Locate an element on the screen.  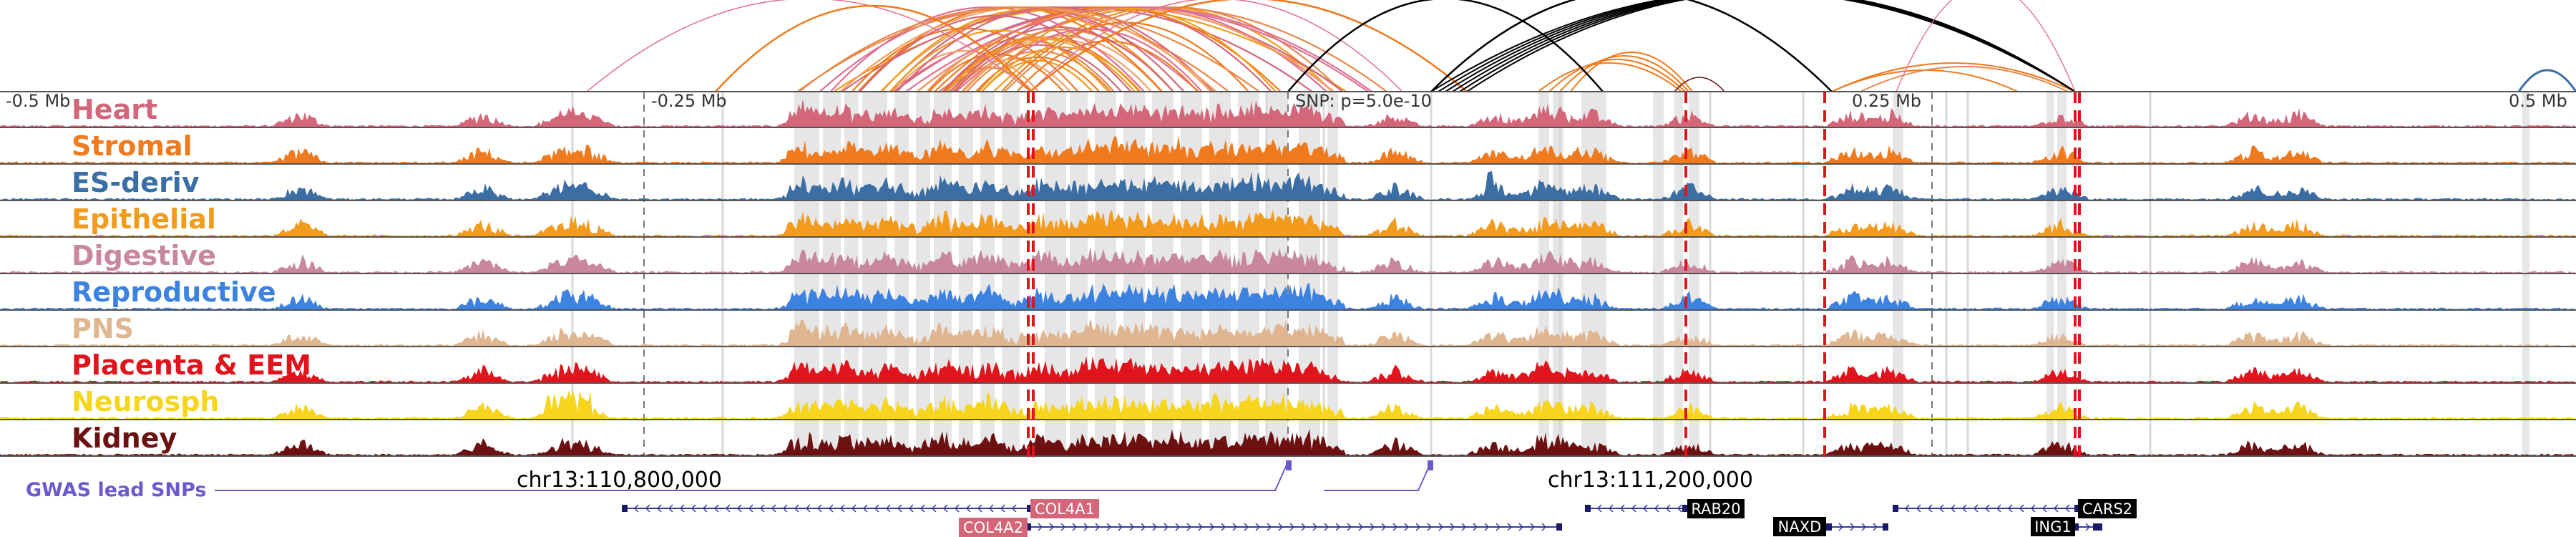
track-label: Digestive is located at coordinates (144, 255).